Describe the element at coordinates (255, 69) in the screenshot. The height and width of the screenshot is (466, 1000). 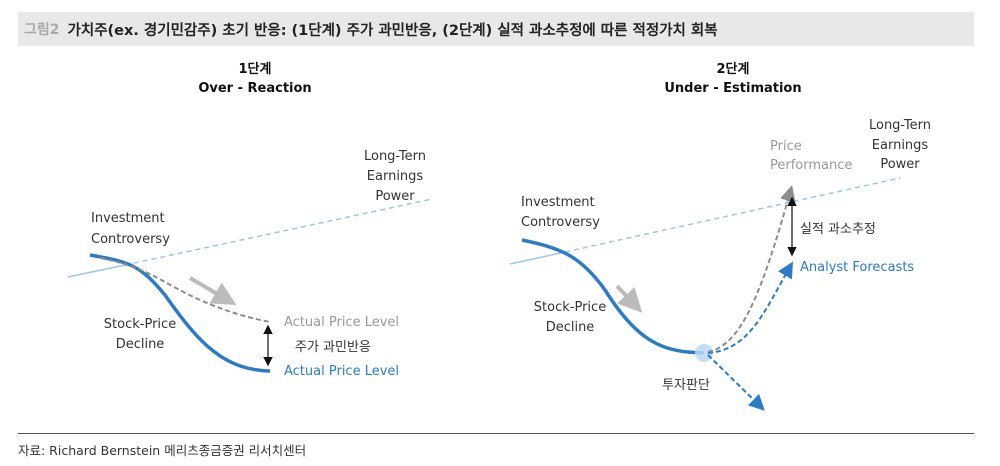
I see `stage1-heading: 1단계` at that location.